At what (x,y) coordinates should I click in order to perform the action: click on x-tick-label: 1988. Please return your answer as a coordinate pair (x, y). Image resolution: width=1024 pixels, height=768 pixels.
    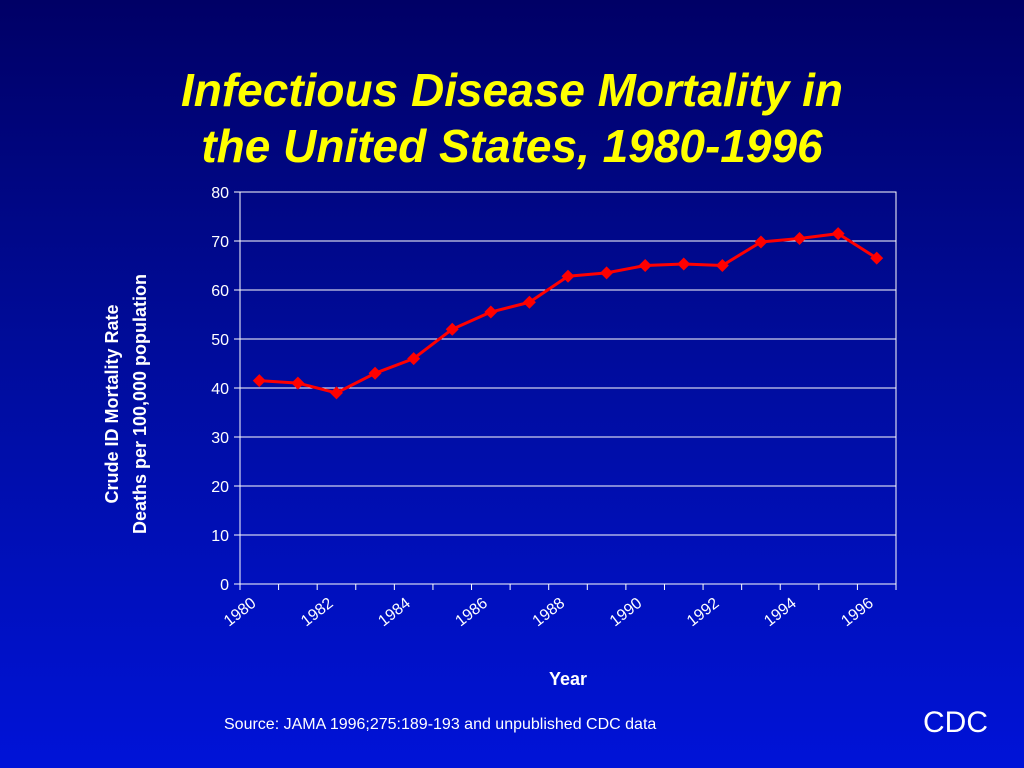
    Looking at the image, I should click on (549, 612).